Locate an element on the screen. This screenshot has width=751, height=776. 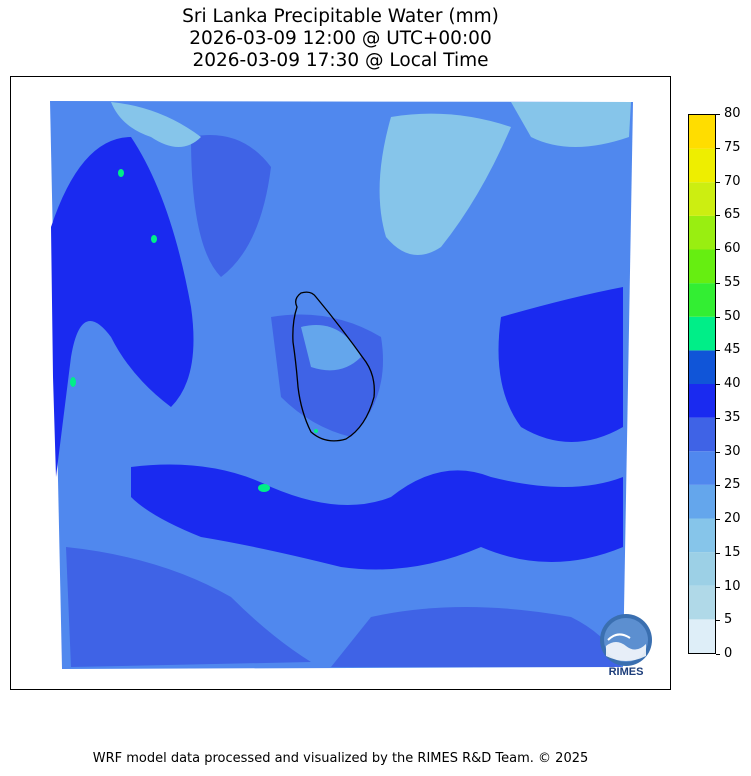
pw-zone-east is located at coordinates (560, 364).